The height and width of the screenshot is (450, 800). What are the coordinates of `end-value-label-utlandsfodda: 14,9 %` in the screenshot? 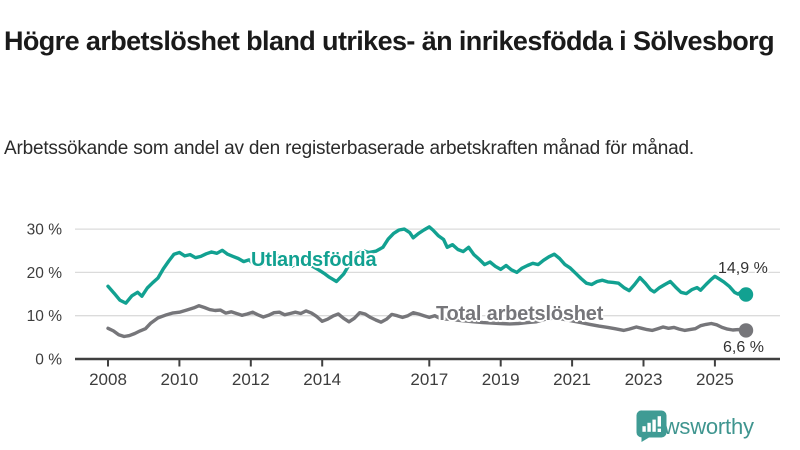 It's located at (743, 268).